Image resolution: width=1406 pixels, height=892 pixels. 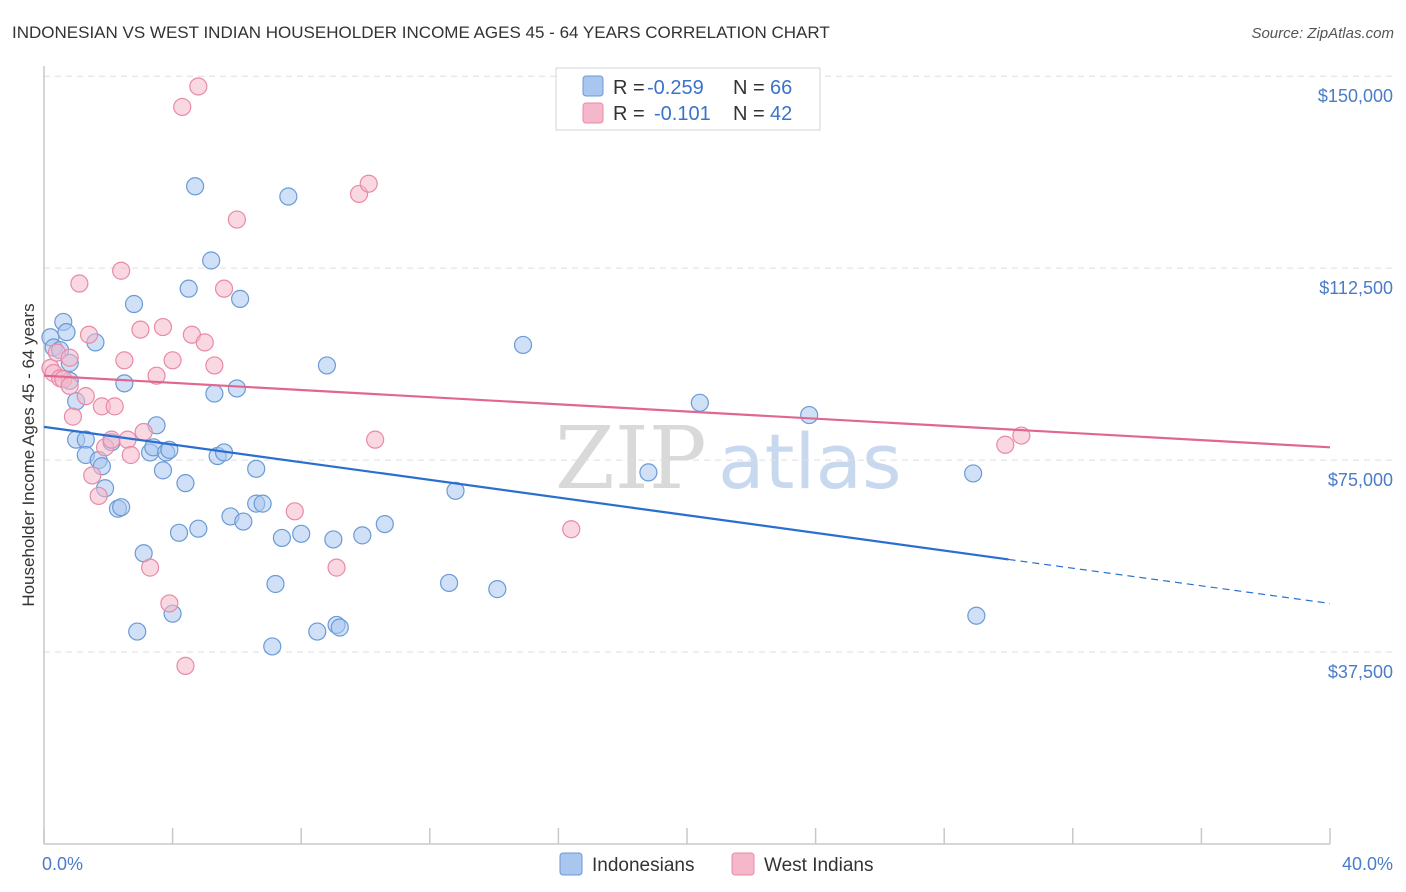 What do you see at coordinates (1322, 33) in the screenshot?
I see `source-label: Source: ZipAtlas.com` at bounding box center [1322, 33].